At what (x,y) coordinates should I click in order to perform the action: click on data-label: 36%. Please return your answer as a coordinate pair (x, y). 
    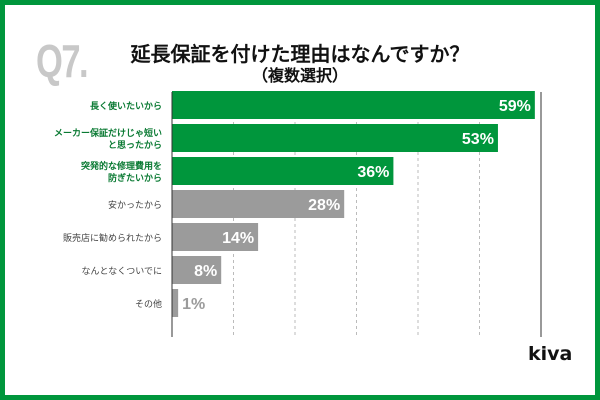
    Looking at the image, I should click on (373, 172).